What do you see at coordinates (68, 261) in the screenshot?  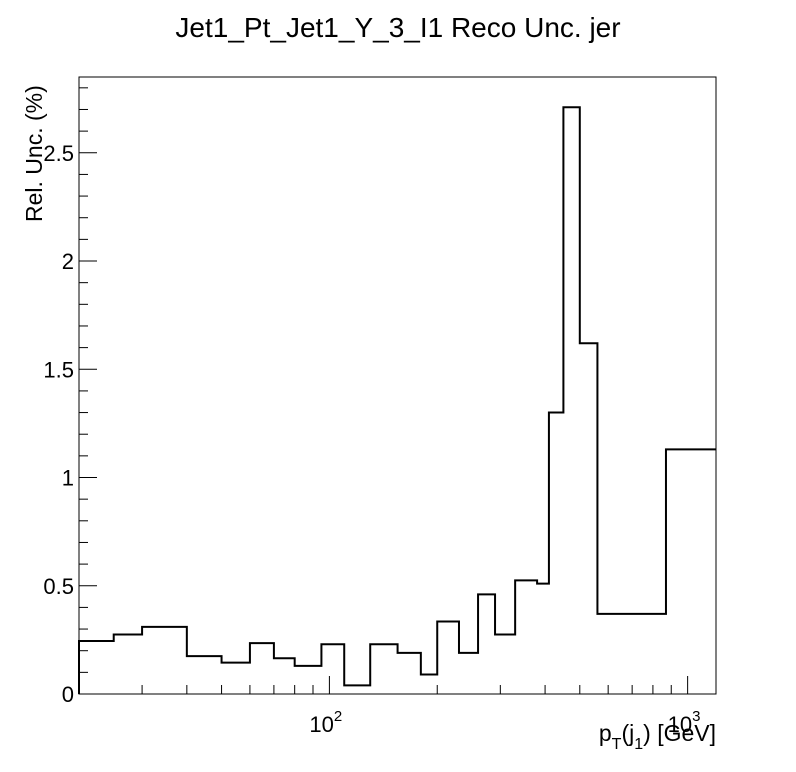 I see `y-tick-label: 2` at bounding box center [68, 261].